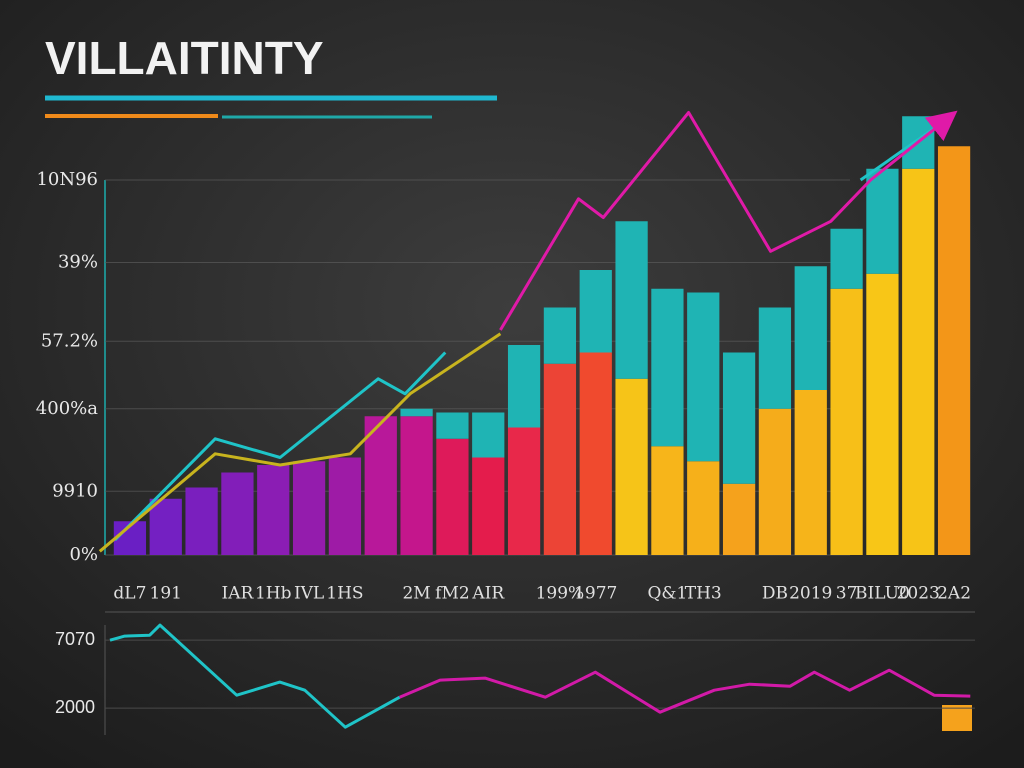 This screenshot has width=1024, height=768. Describe the element at coordinates (67, 408) in the screenshot. I see `y-tick-label: 400%a` at that location.